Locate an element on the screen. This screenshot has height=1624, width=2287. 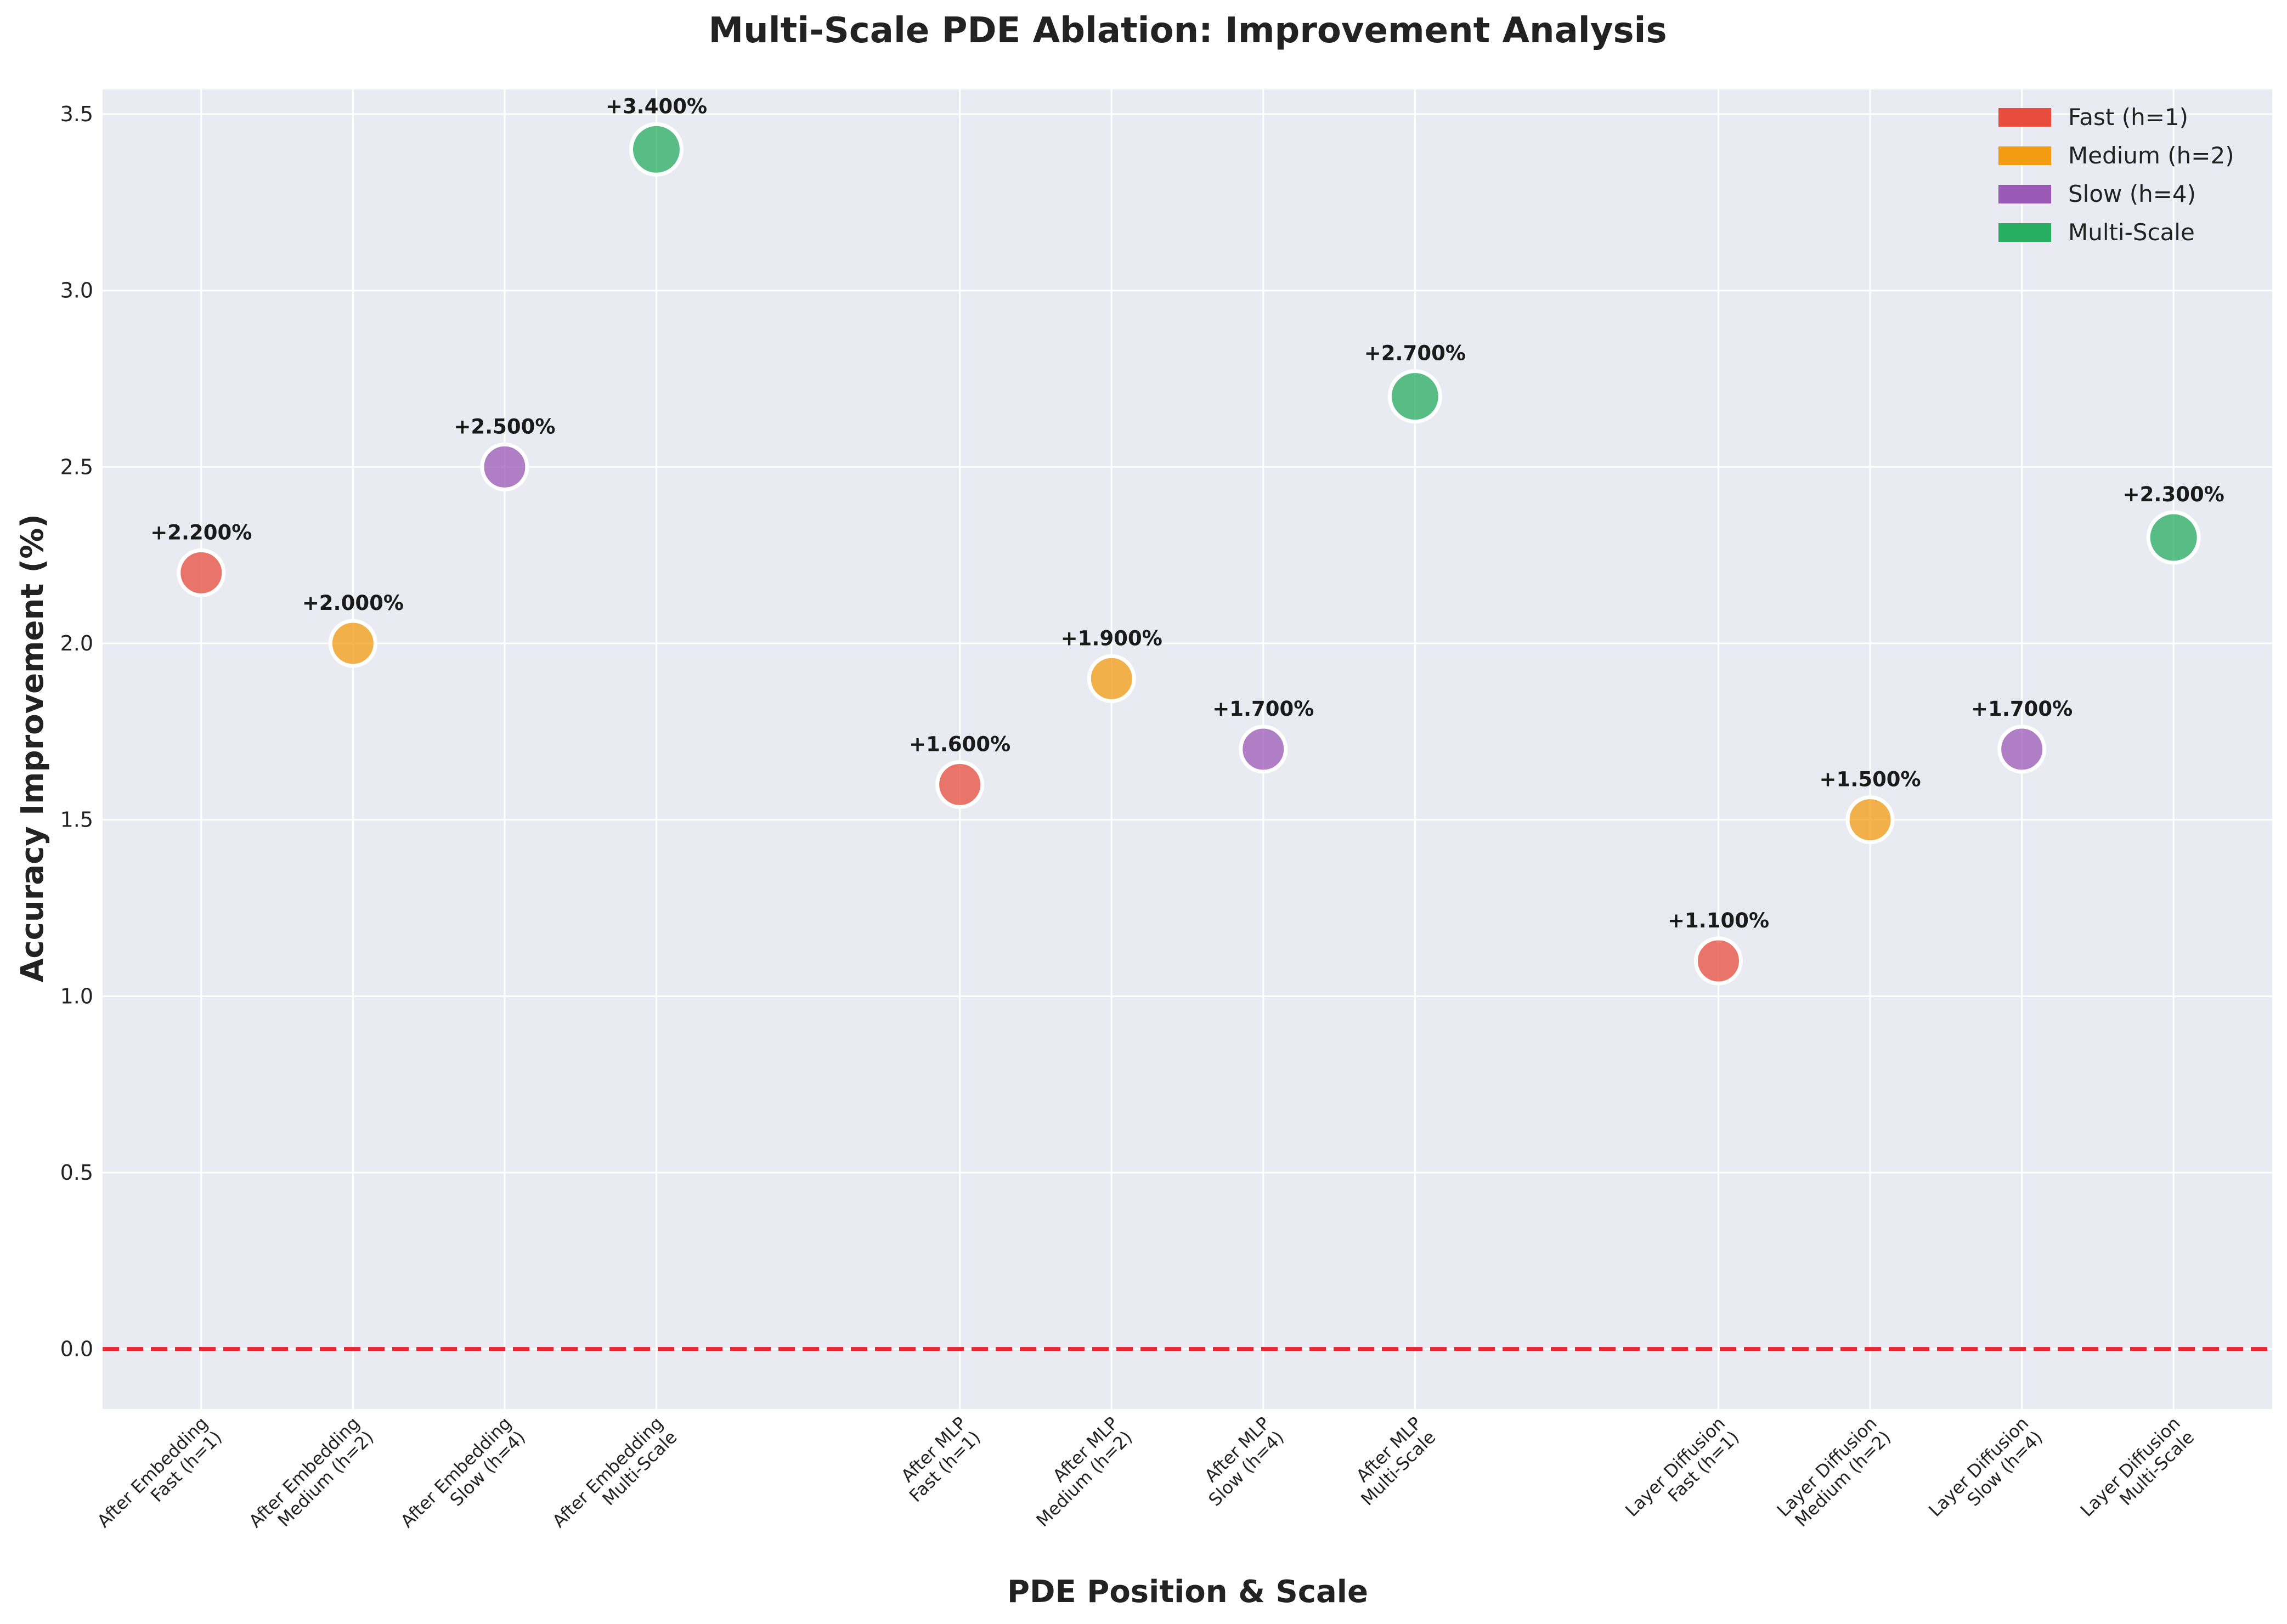
y-tick-label: 3.5 is located at coordinates (77, 114).